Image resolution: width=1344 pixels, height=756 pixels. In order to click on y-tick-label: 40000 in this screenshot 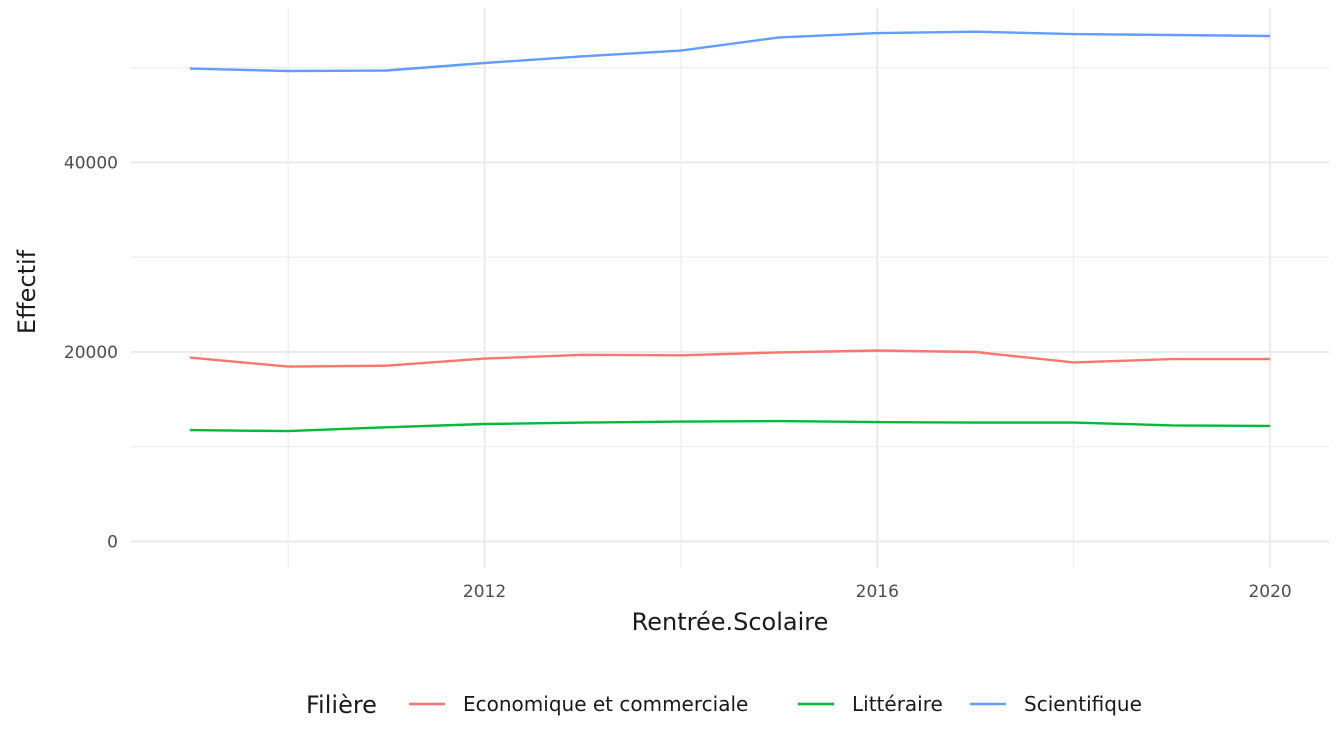, I will do `click(91, 163)`.